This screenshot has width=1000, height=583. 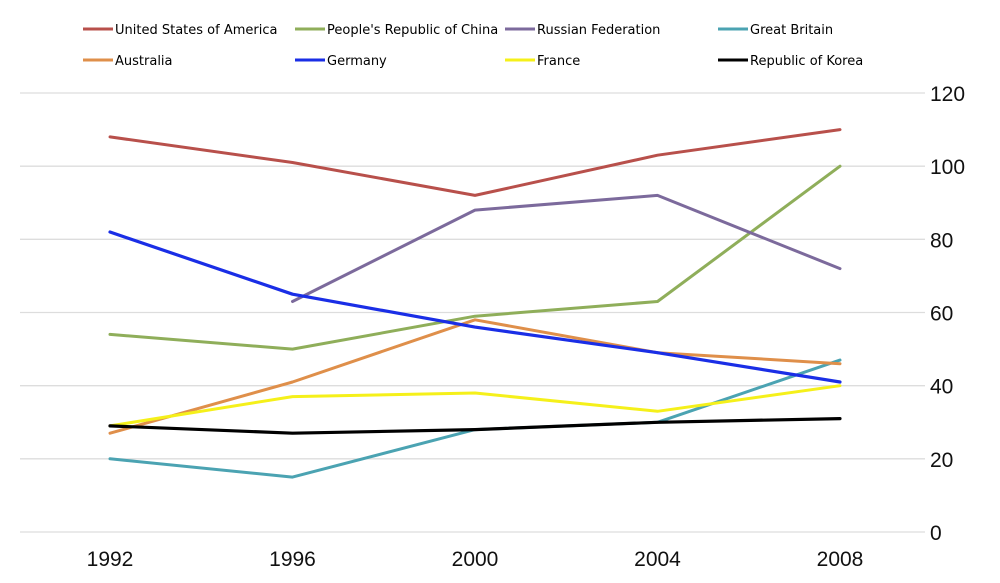 I want to click on y-axis-ticks: 0 20 40 60 80 100 120, so click(x=947, y=314).